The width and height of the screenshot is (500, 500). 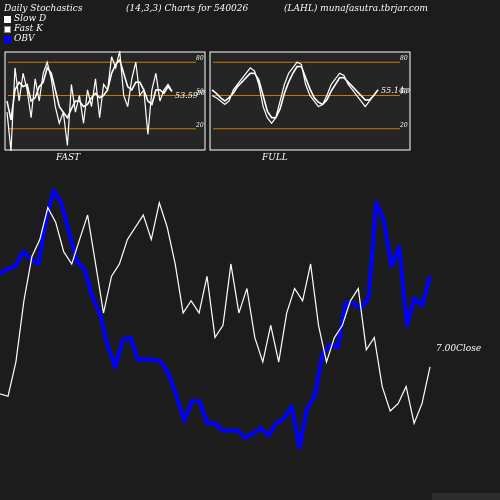 What do you see at coordinates (28, 29) in the screenshot?
I see `legend-label-fast-k: Fast K` at bounding box center [28, 29].